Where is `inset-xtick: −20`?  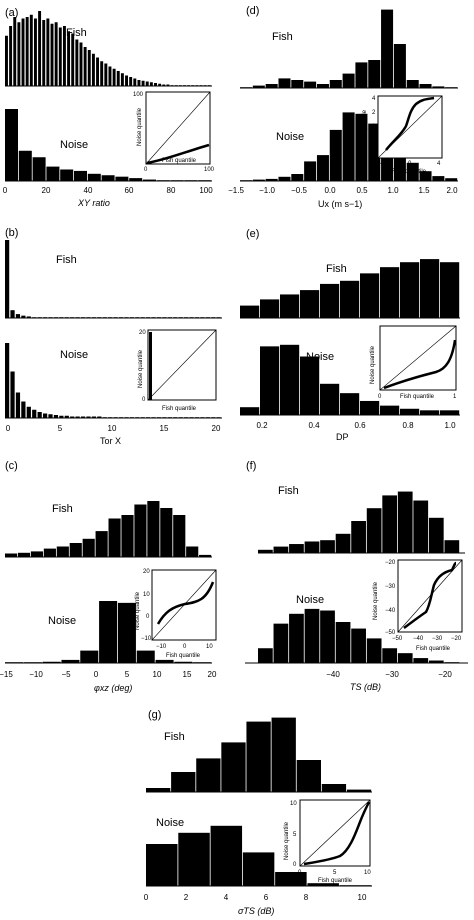 inset-xtick: −20 is located at coordinates (456, 639).